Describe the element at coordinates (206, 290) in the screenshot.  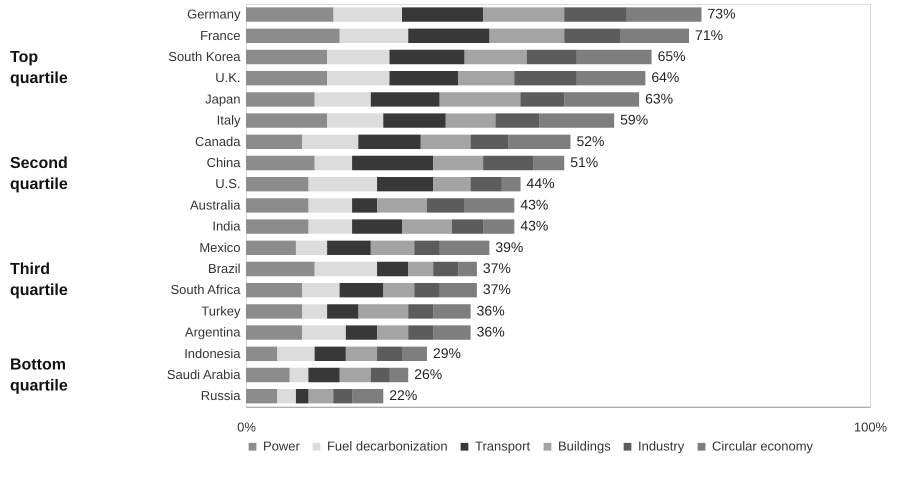
I see `y-tick-label: South Africa` at that location.